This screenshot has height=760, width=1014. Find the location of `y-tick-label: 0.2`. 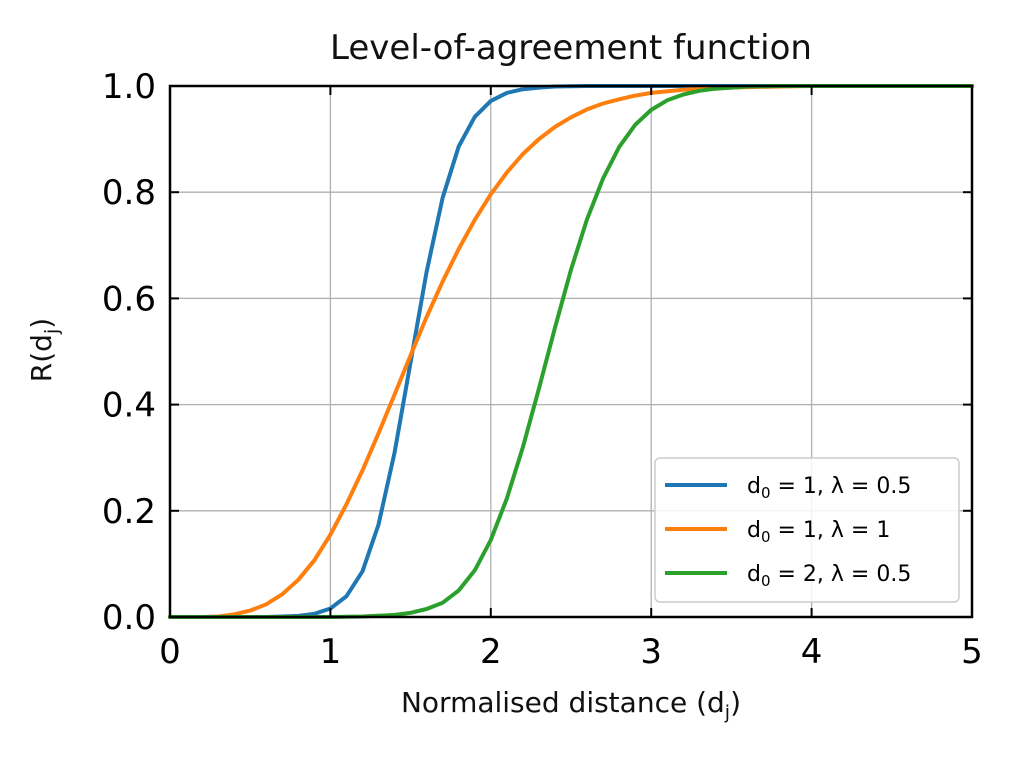

y-tick-label: 0.2 is located at coordinates (129, 512).